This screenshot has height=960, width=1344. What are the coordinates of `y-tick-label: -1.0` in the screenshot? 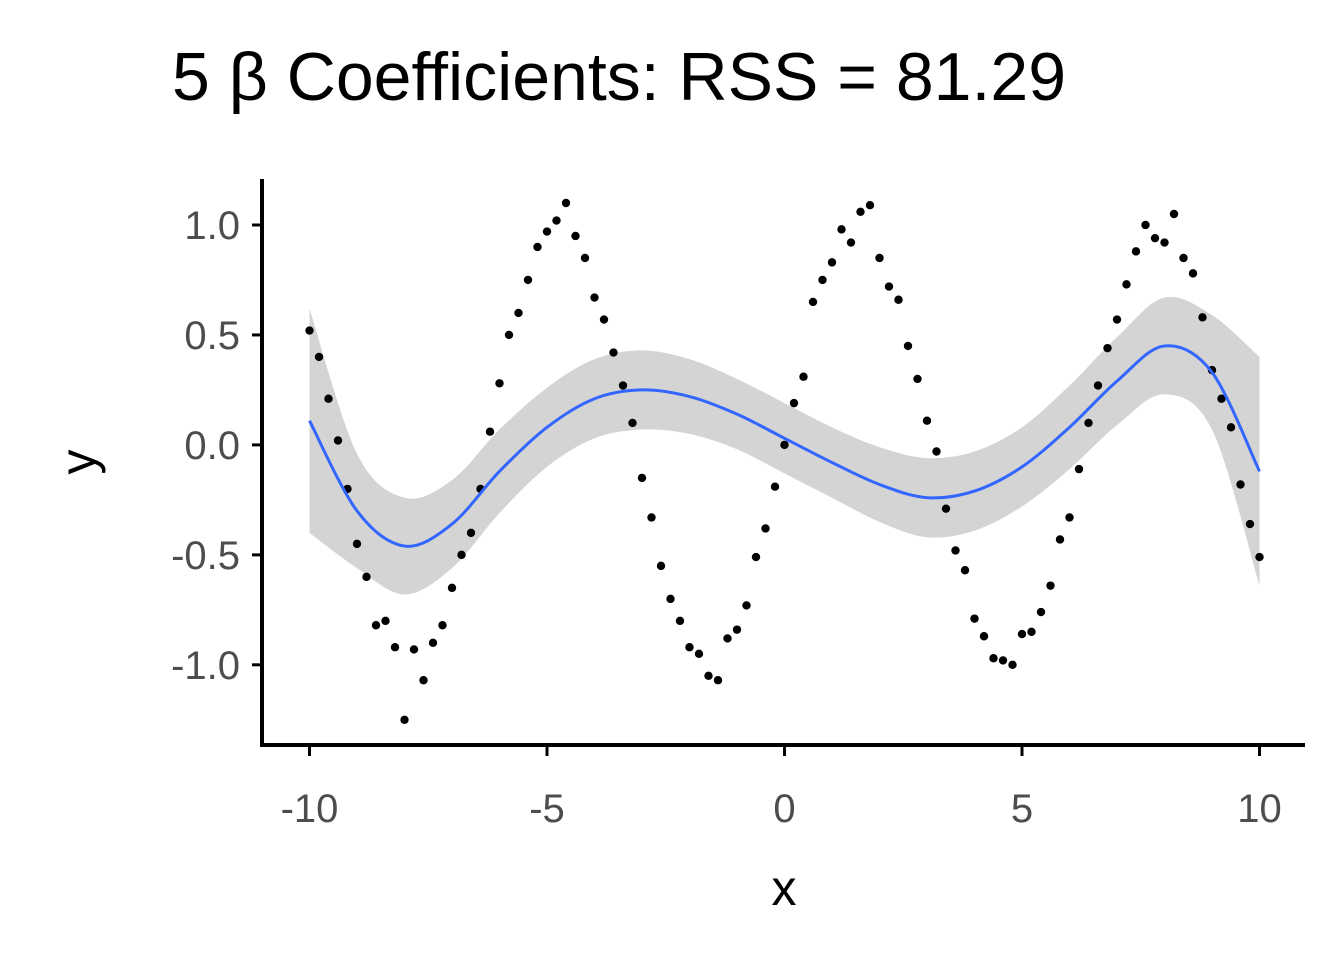 It's located at (205, 666).